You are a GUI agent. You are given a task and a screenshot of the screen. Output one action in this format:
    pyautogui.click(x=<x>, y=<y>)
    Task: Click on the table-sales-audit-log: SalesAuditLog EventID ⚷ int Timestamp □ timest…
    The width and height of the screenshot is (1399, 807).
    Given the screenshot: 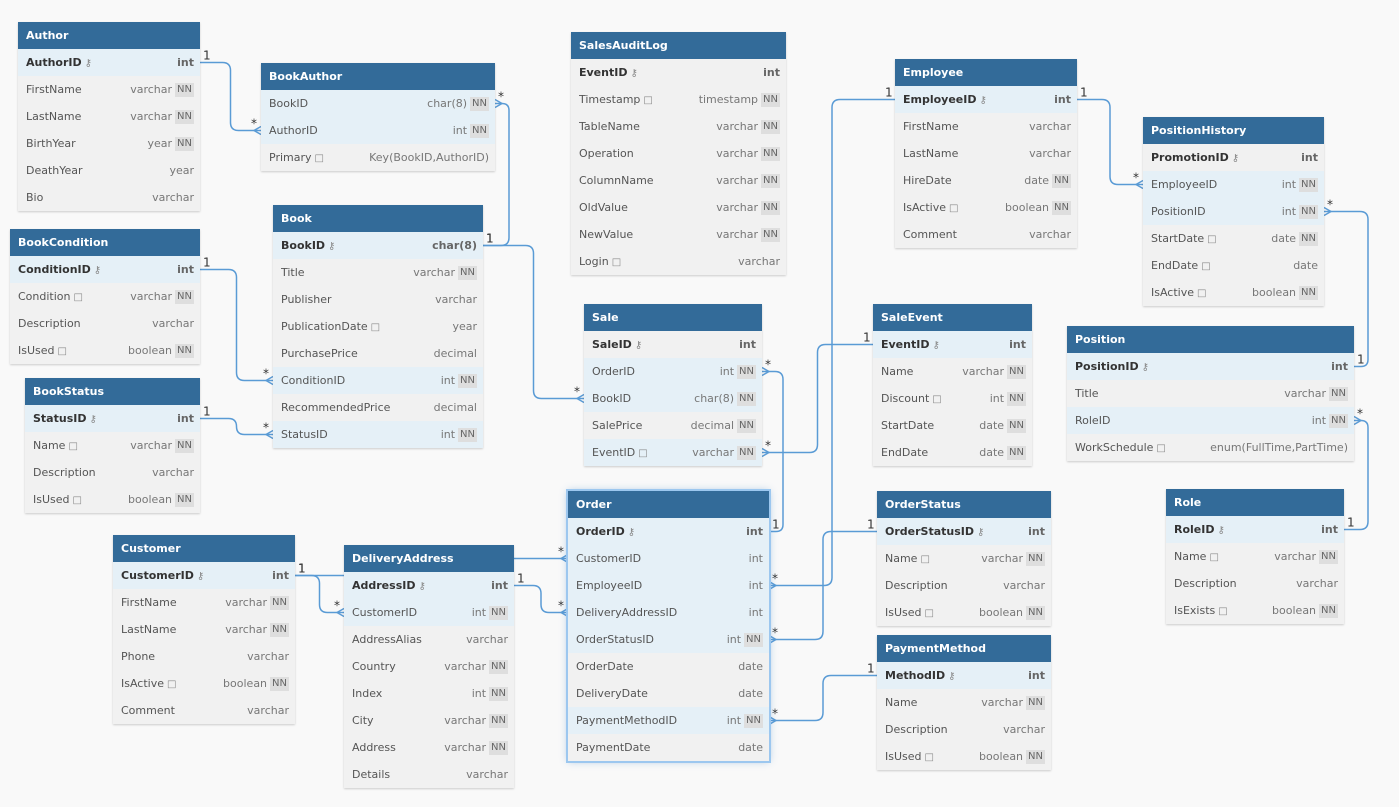 What is the action you would take?
    pyautogui.click(x=678, y=153)
    